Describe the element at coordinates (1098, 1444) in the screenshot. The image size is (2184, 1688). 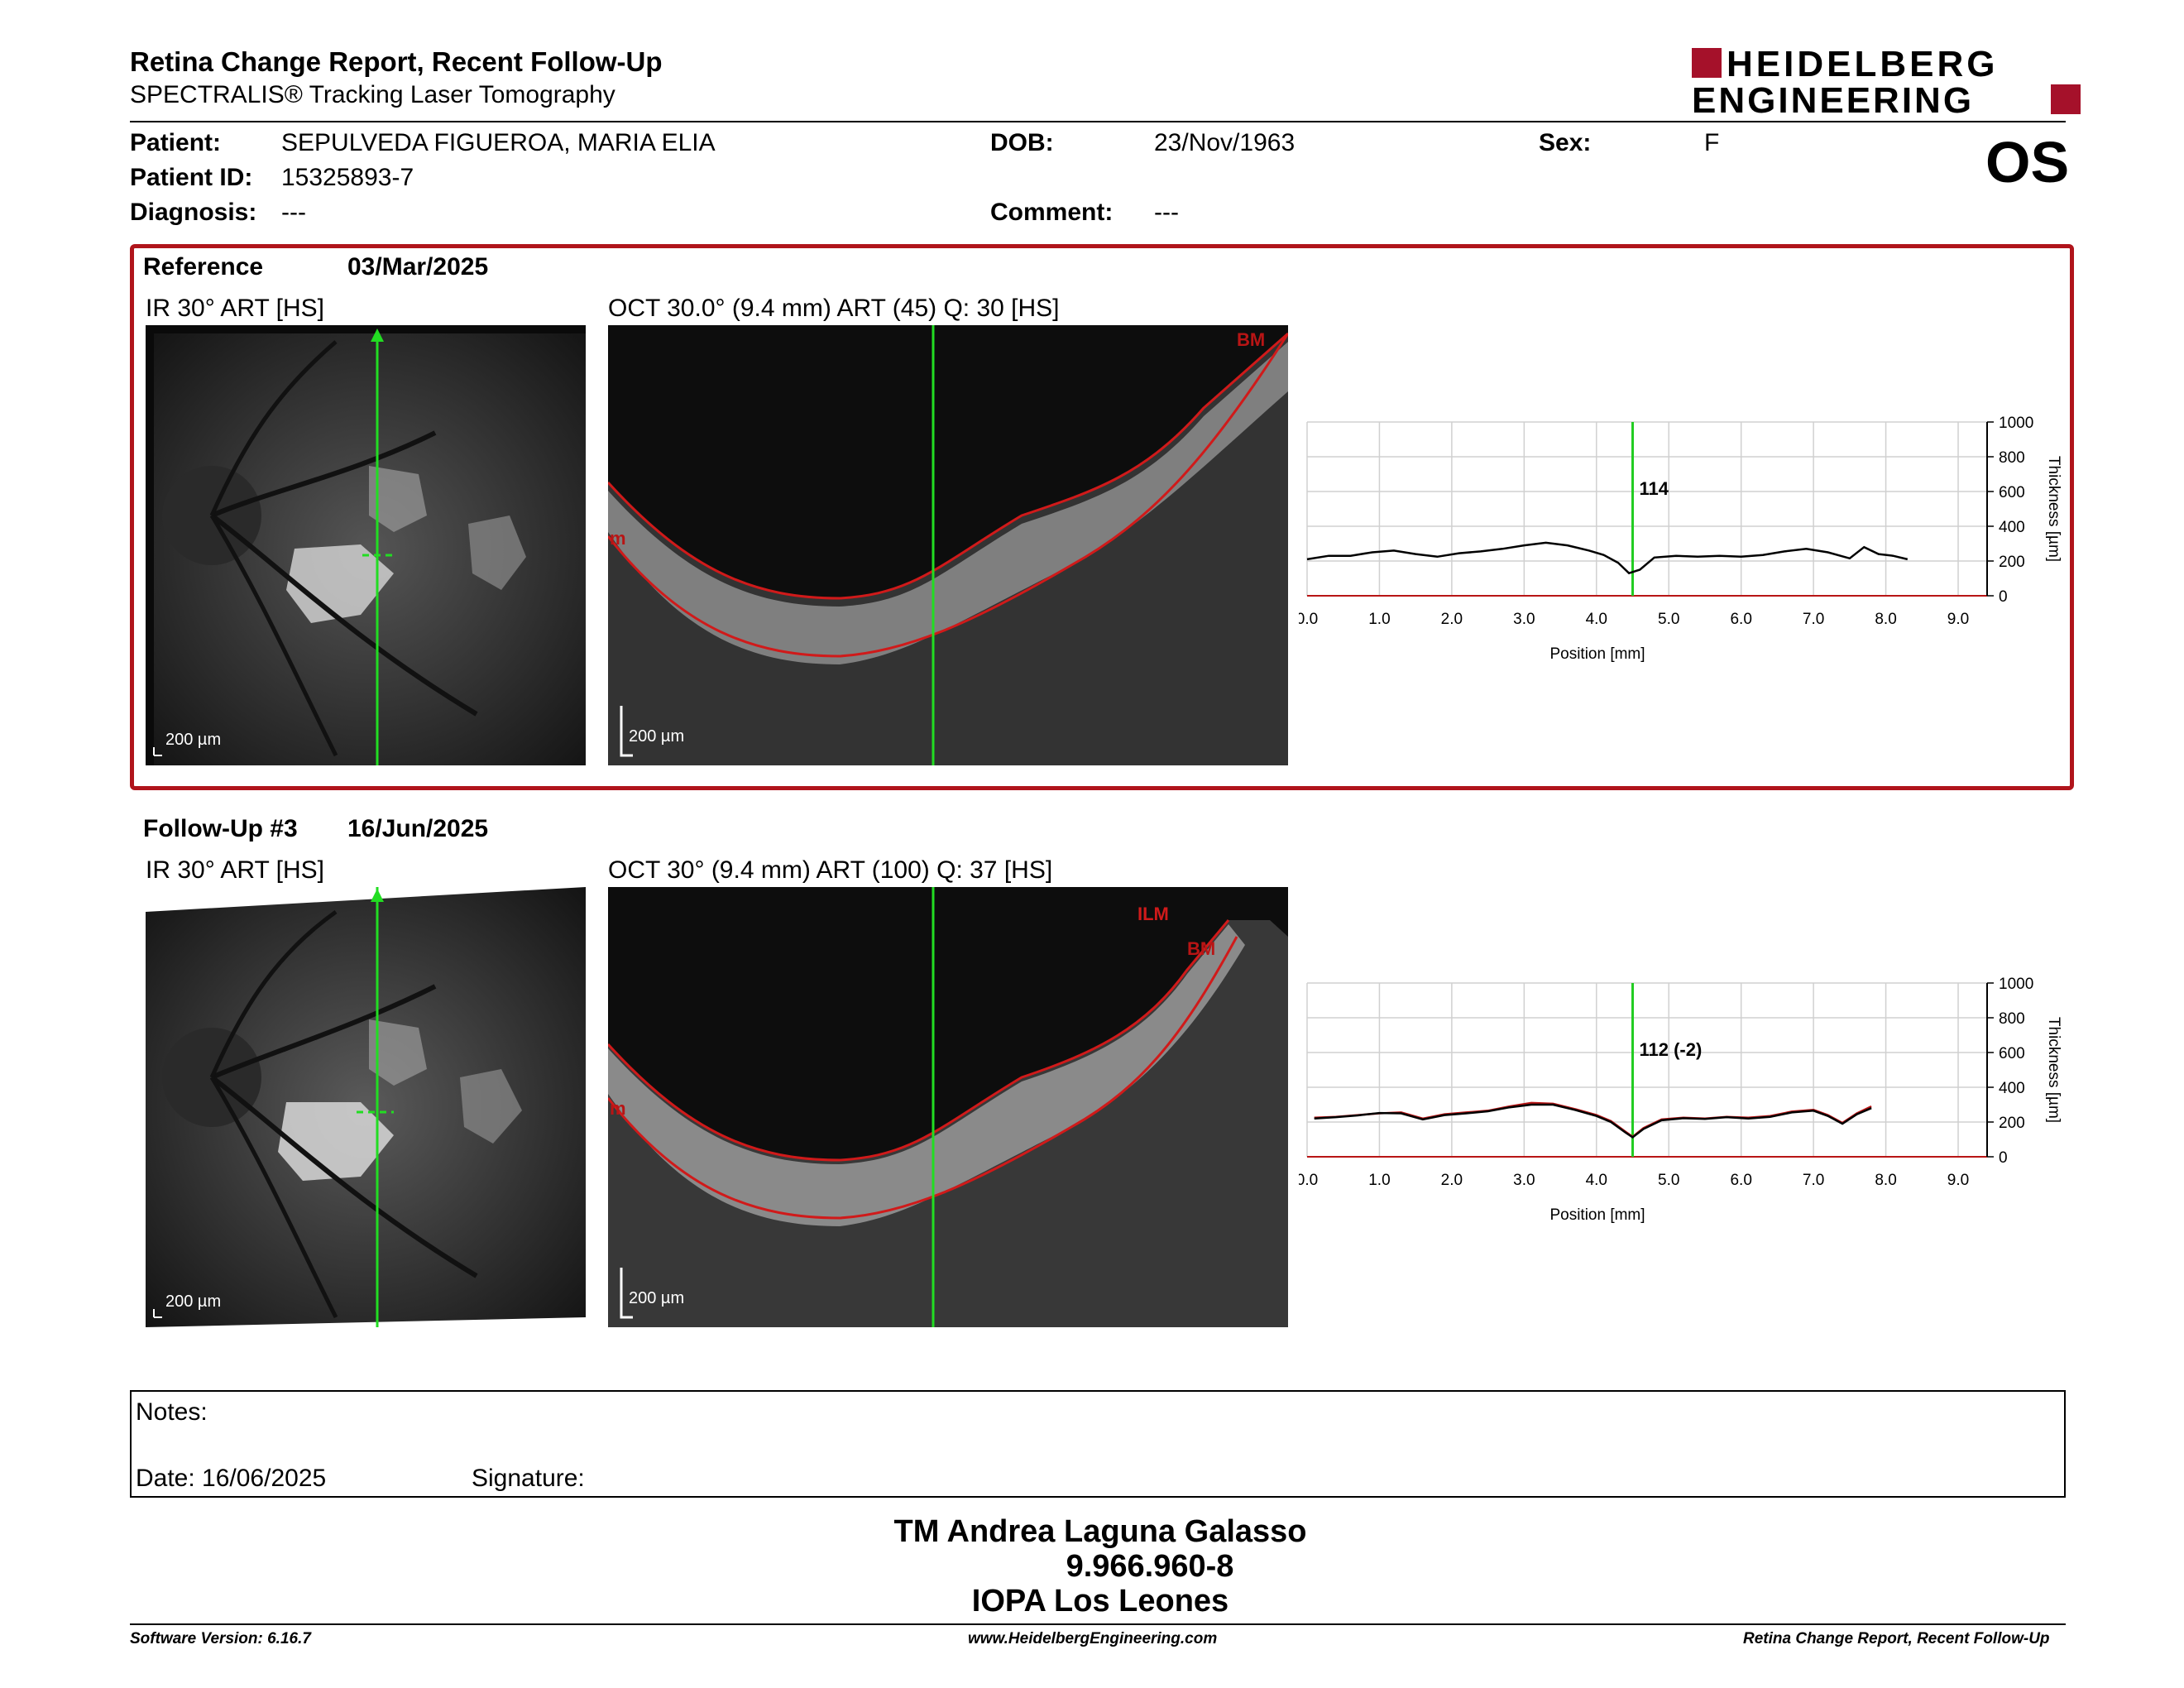
I see `notes-box` at that location.